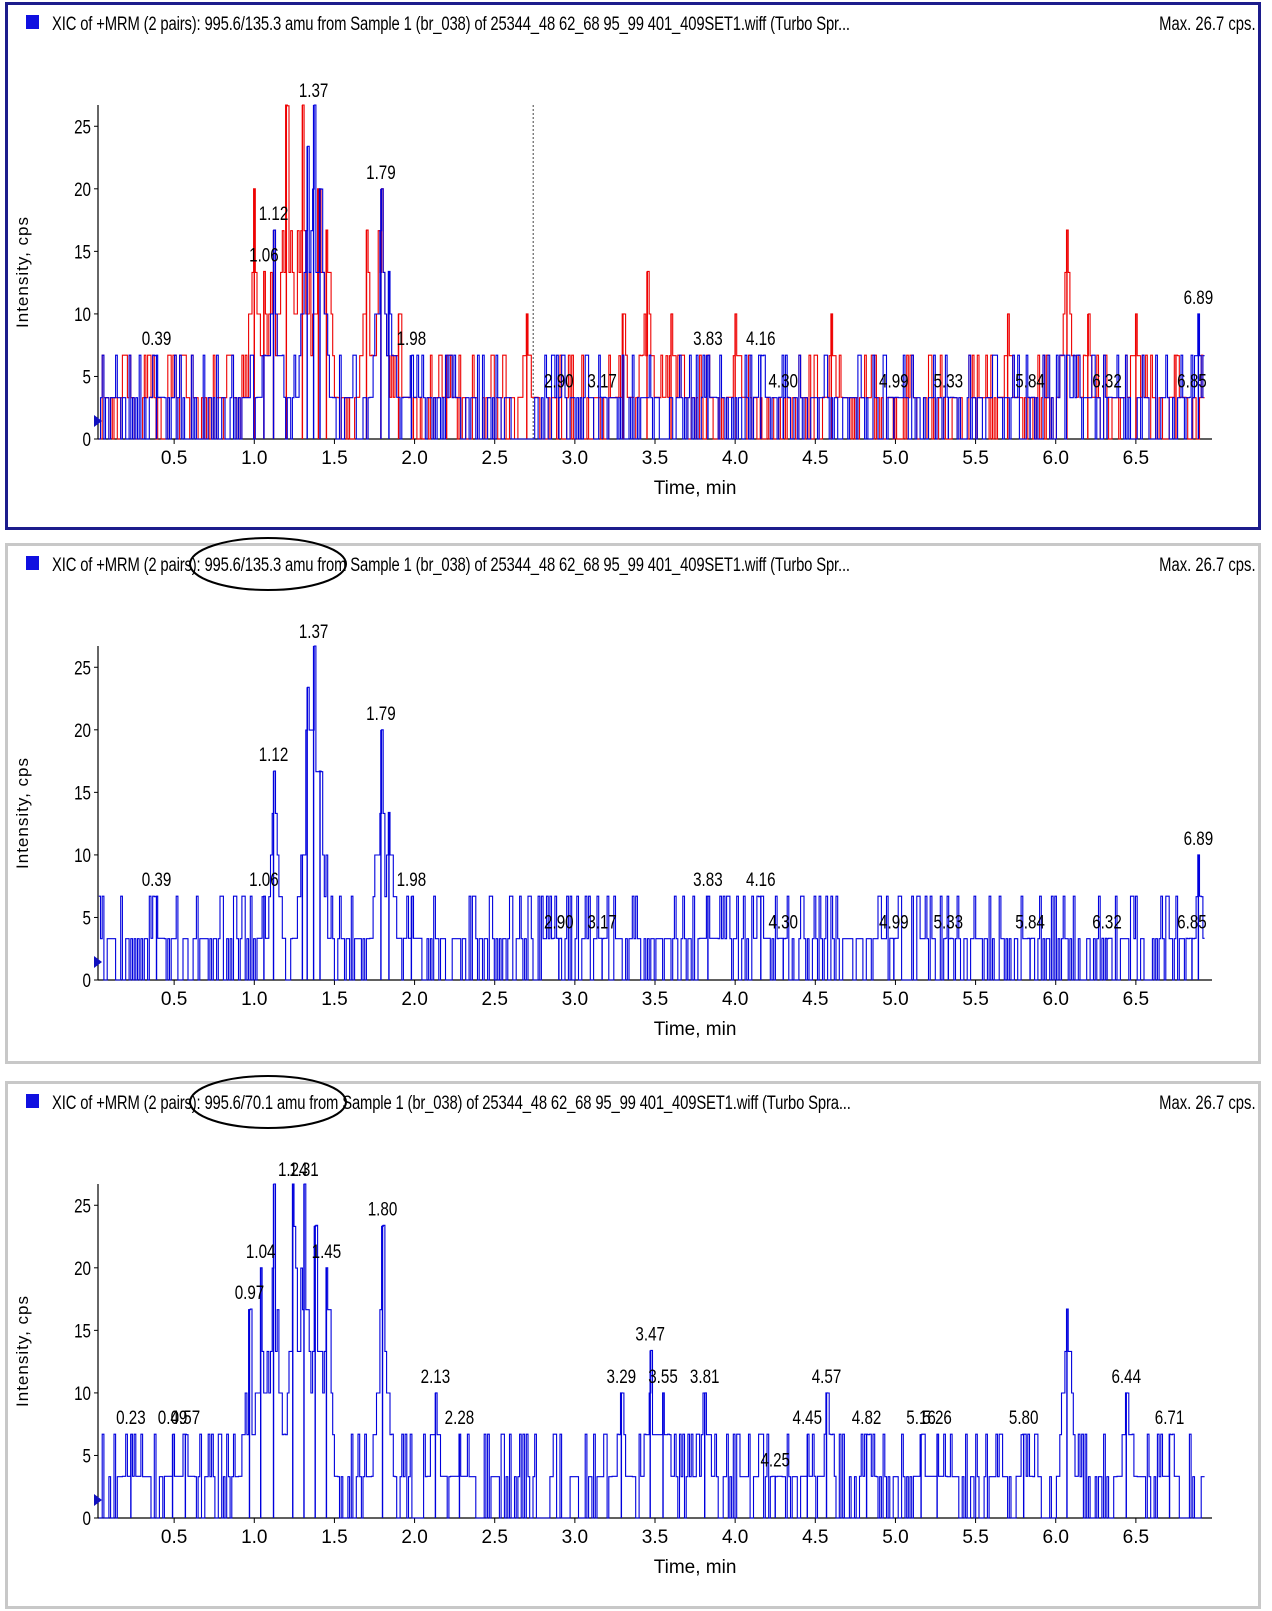 The image size is (1272, 1611). I want to click on peak-label: 0.49, so click(173, 1418).